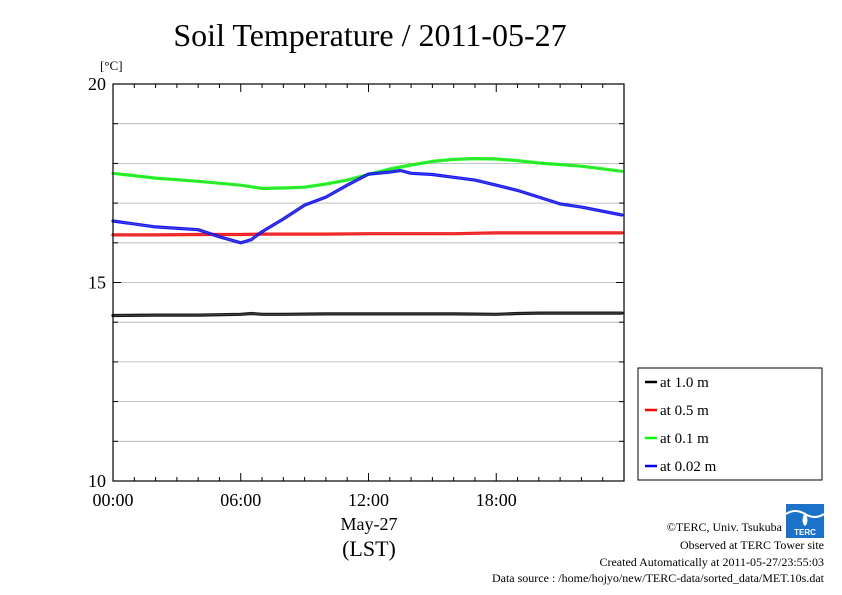  What do you see at coordinates (684, 439) in the screenshot?
I see `legend-label: at 0.1 m` at bounding box center [684, 439].